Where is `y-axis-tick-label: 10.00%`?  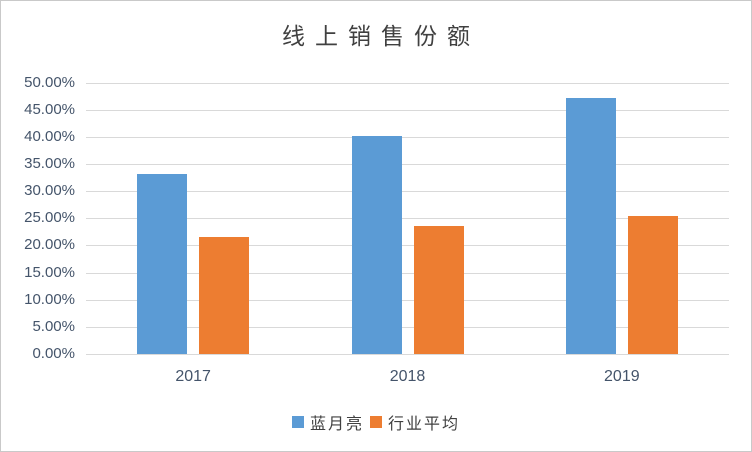
y-axis-tick-label: 10.00% is located at coordinates (49, 299).